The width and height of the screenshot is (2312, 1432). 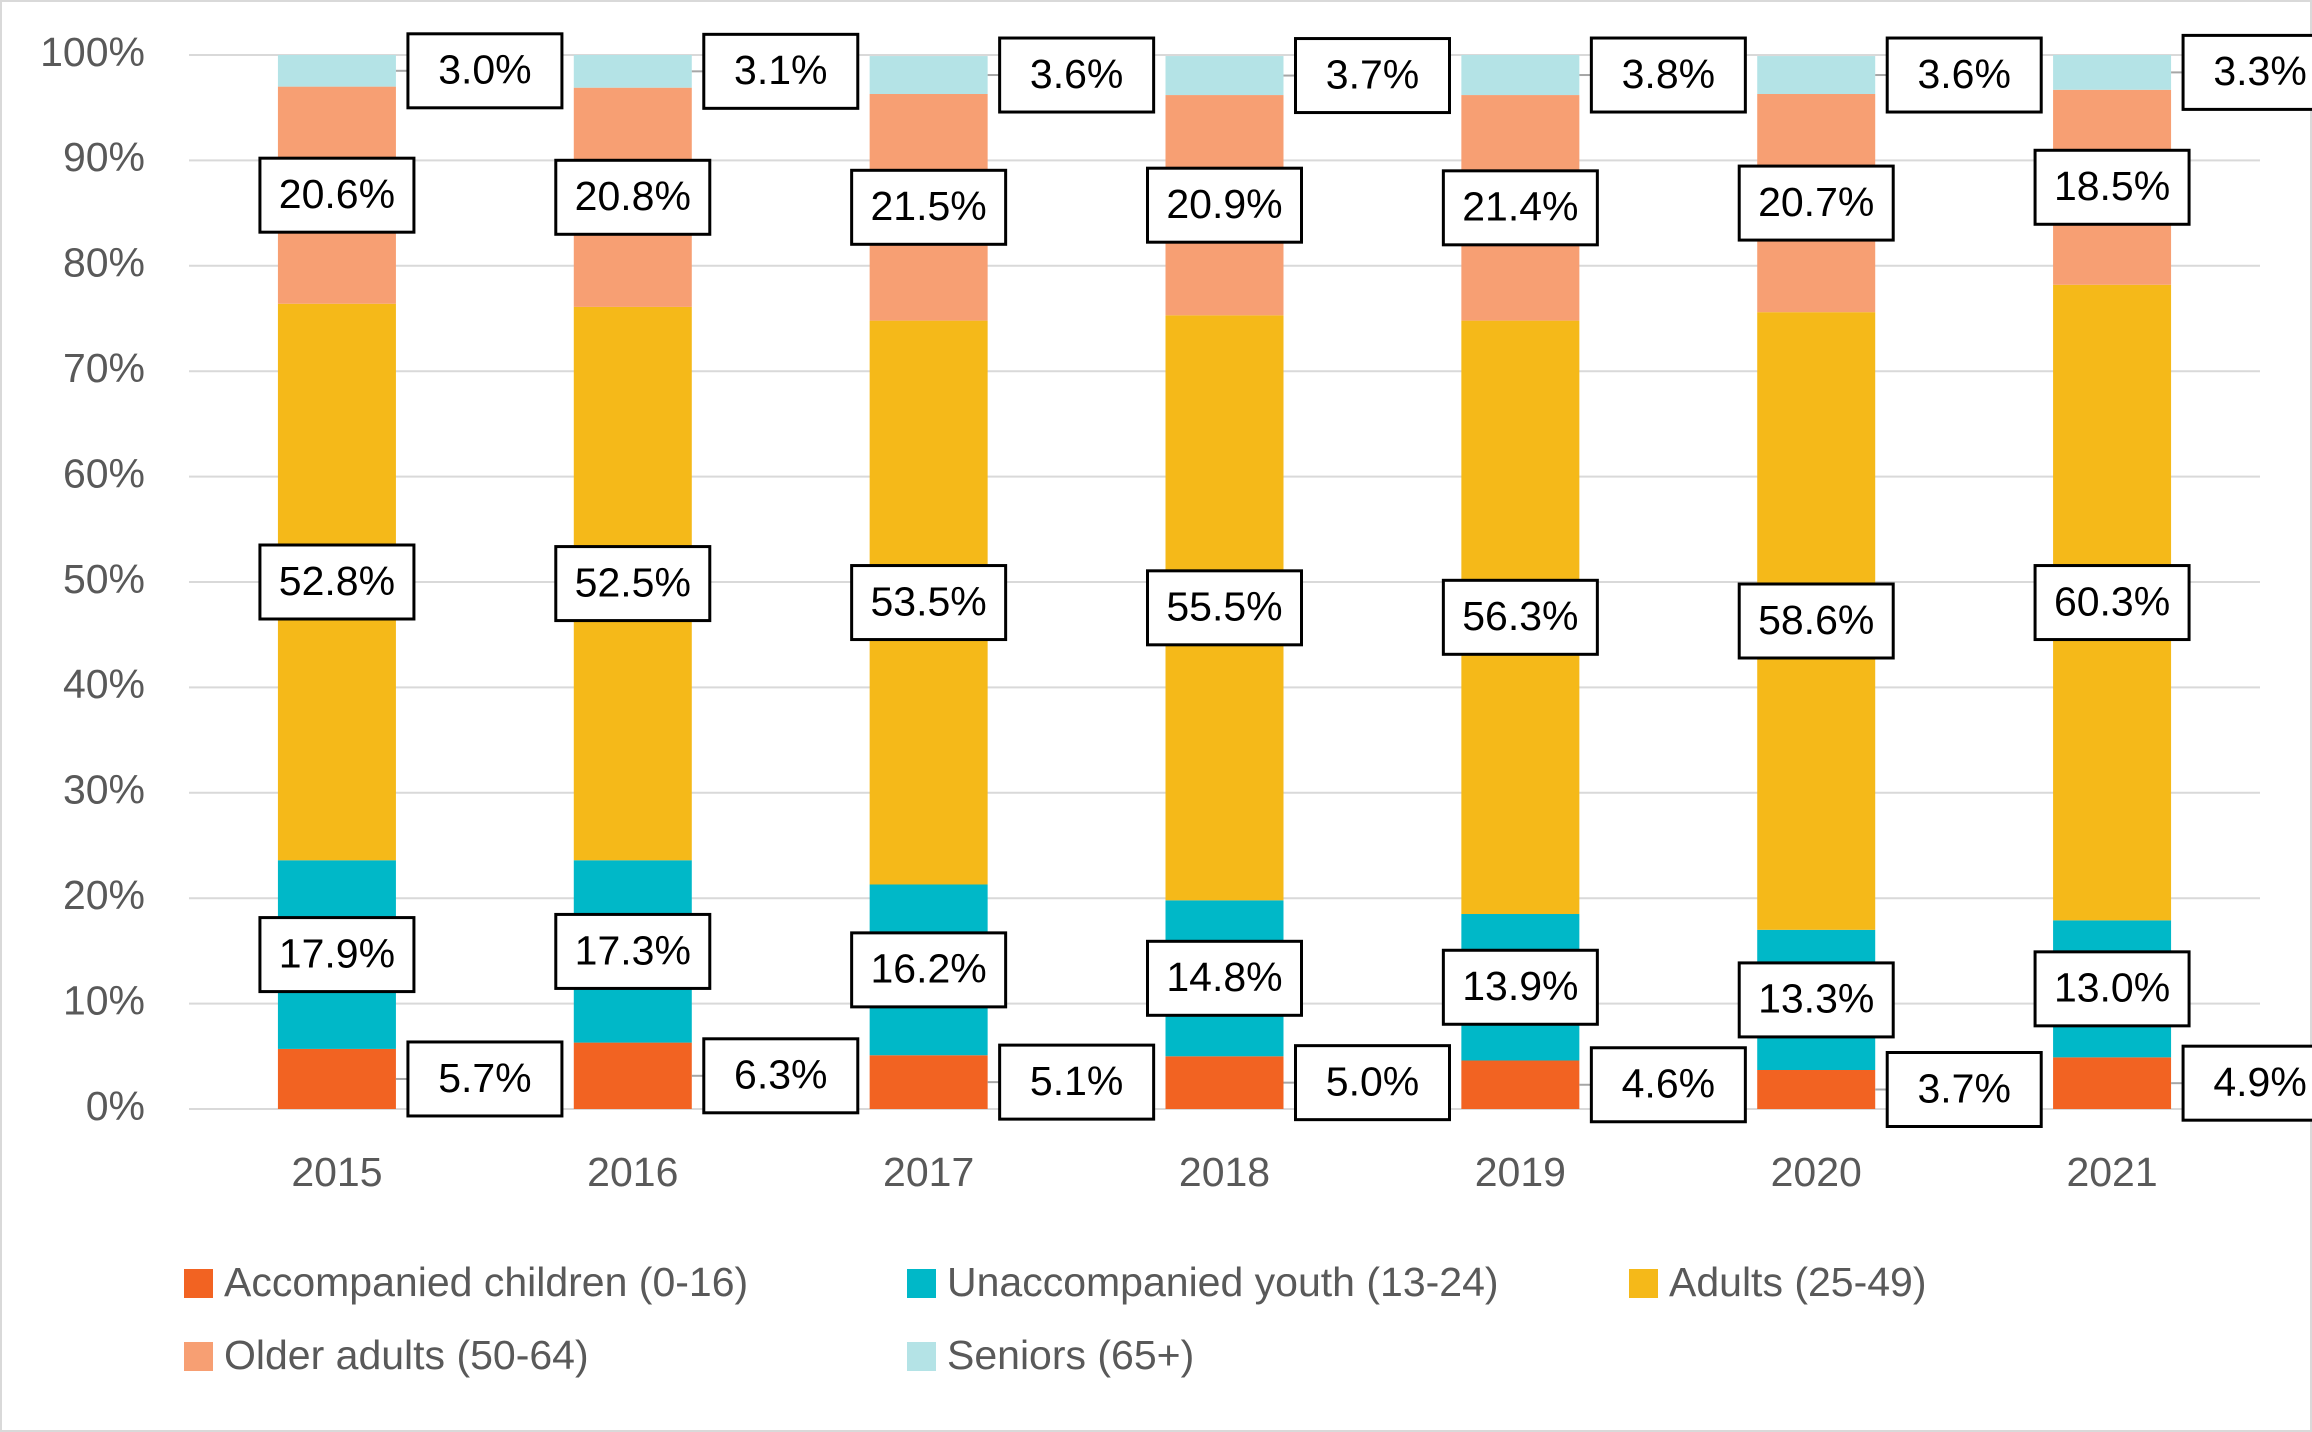 What do you see at coordinates (1816, 1172) in the screenshot?
I see `x-tick-label: 2020` at bounding box center [1816, 1172].